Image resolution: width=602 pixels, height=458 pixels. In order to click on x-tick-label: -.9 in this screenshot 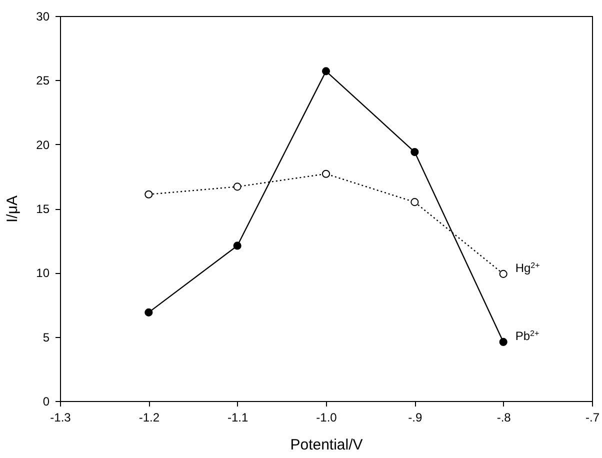, I will do `click(415, 417)`.